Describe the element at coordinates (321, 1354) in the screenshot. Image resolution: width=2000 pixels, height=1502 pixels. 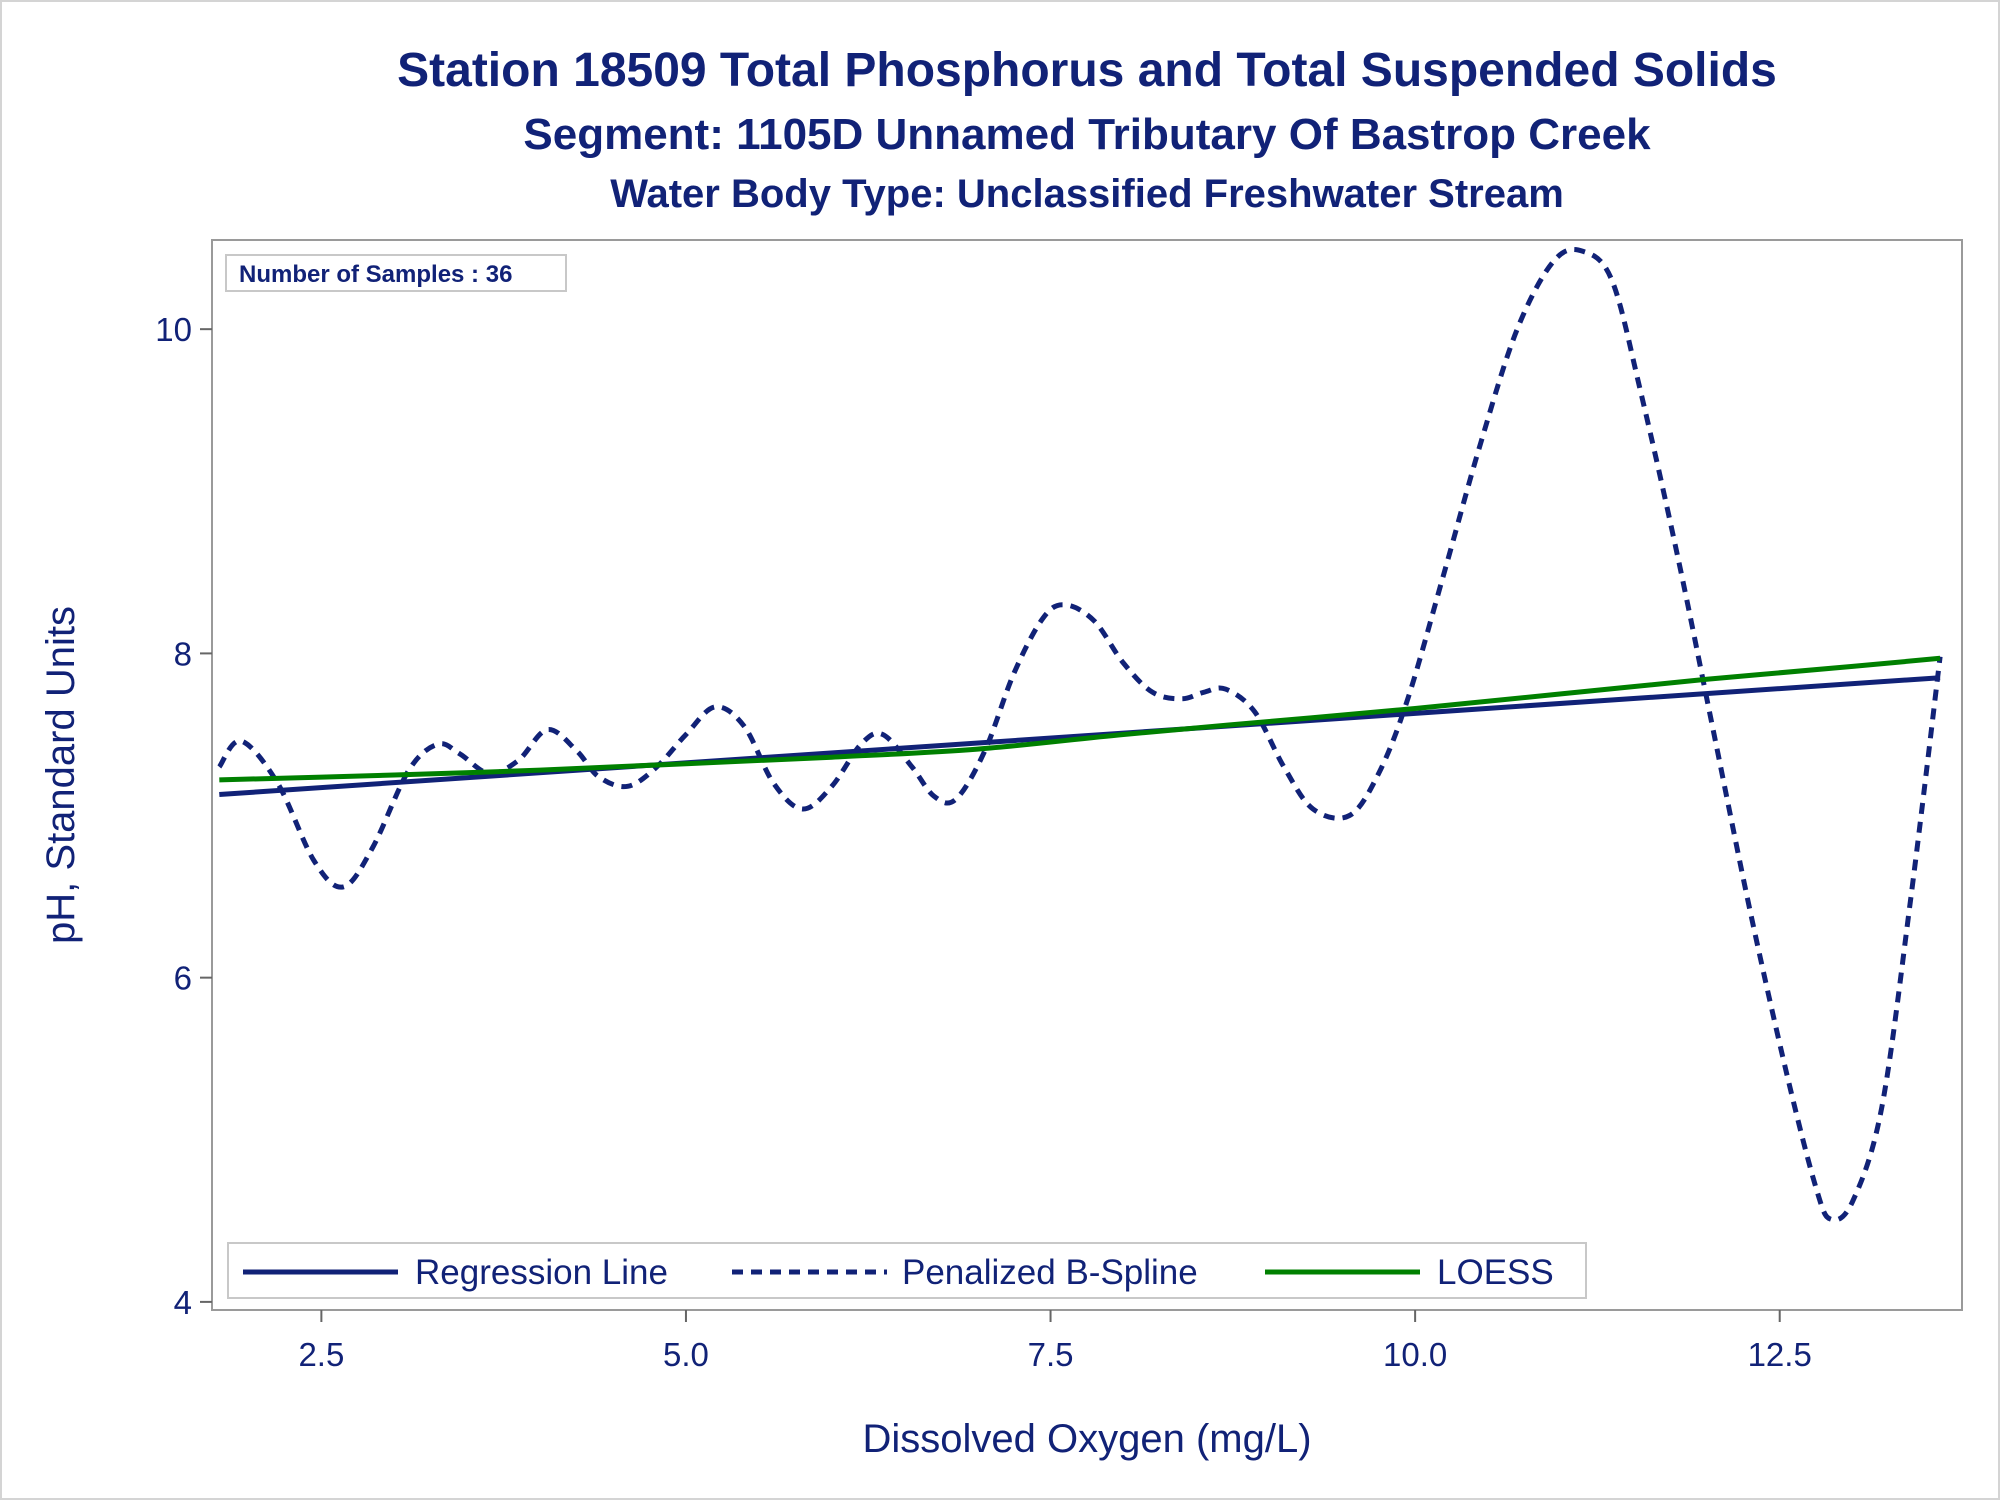
I see `x-tick-label: 2.5` at that location.